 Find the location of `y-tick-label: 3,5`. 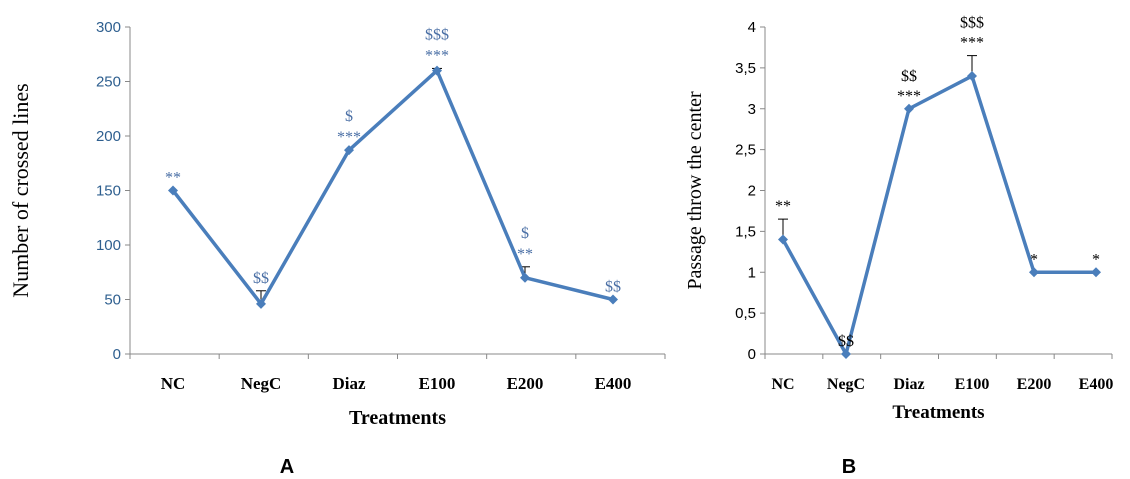

y-tick-label: 3,5 is located at coordinates (745, 68).